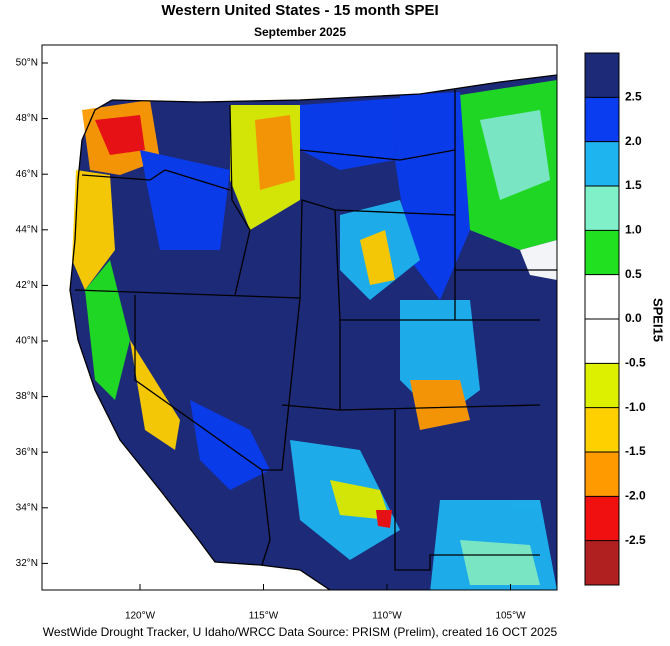 The height and width of the screenshot is (646, 670). I want to click on colorbar-label: 0.5, so click(633, 274).